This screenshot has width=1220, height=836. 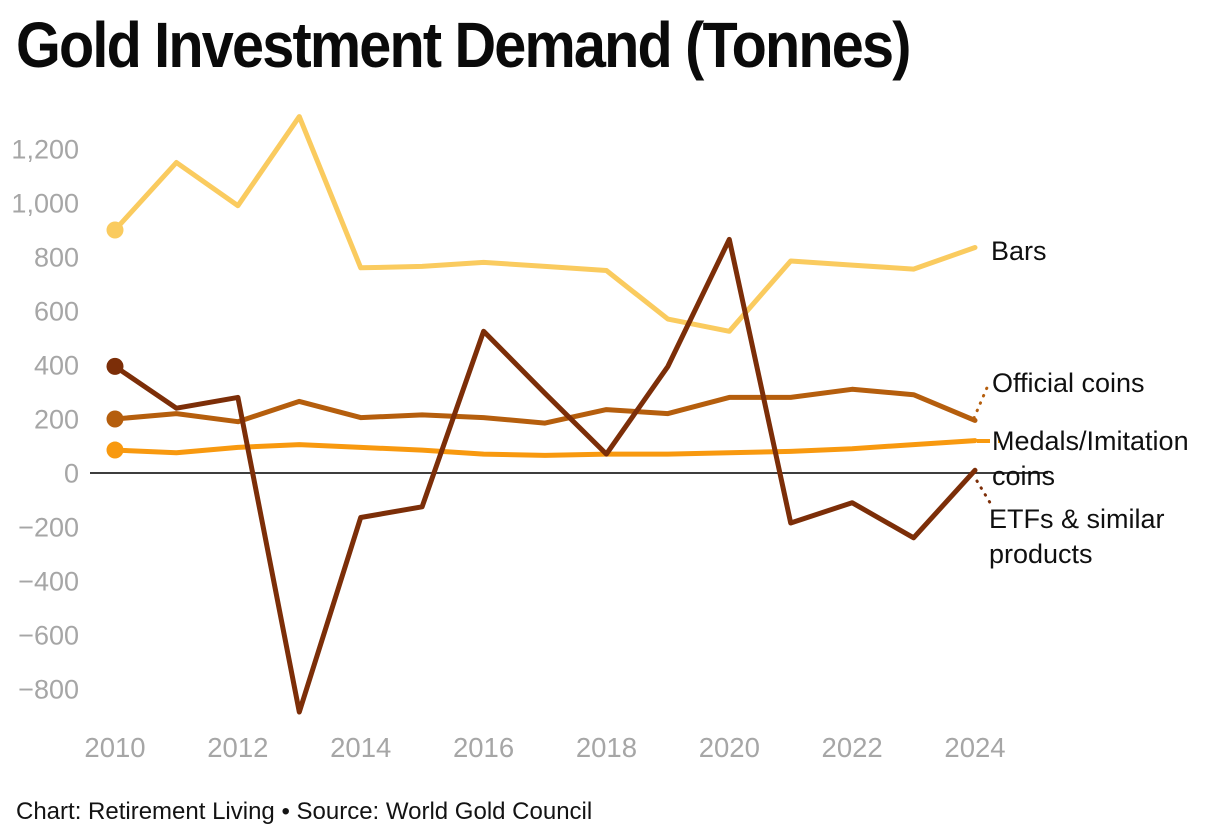 I want to click on x-axis-tick-label: 2022, so click(x=852, y=747).